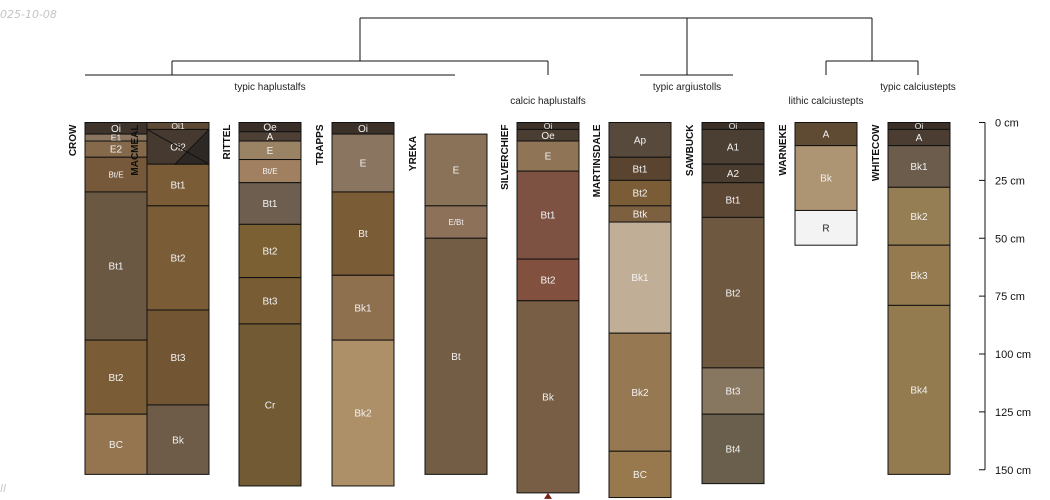  Describe the element at coordinates (876, 152) in the screenshot. I see `profile-name: WHITECOW` at that location.